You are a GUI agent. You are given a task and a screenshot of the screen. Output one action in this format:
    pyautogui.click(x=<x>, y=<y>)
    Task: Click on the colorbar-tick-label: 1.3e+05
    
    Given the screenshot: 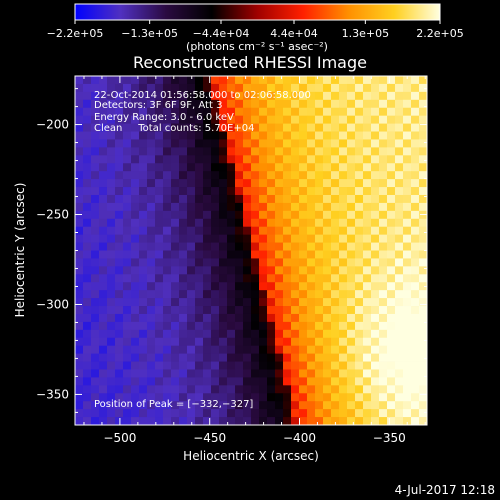 What is the action you would take?
    pyautogui.click(x=365, y=33)
    